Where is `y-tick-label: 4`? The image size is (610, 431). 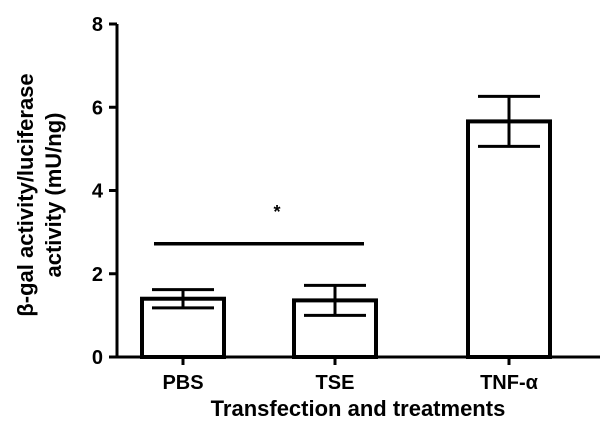
y-tick-label: 4 is located at coordinates (98, 192).